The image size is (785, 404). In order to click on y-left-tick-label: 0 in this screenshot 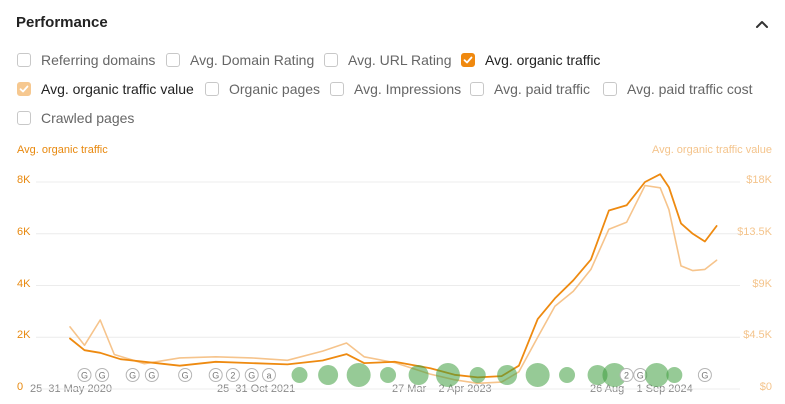, I will do `click(20, 387)`.